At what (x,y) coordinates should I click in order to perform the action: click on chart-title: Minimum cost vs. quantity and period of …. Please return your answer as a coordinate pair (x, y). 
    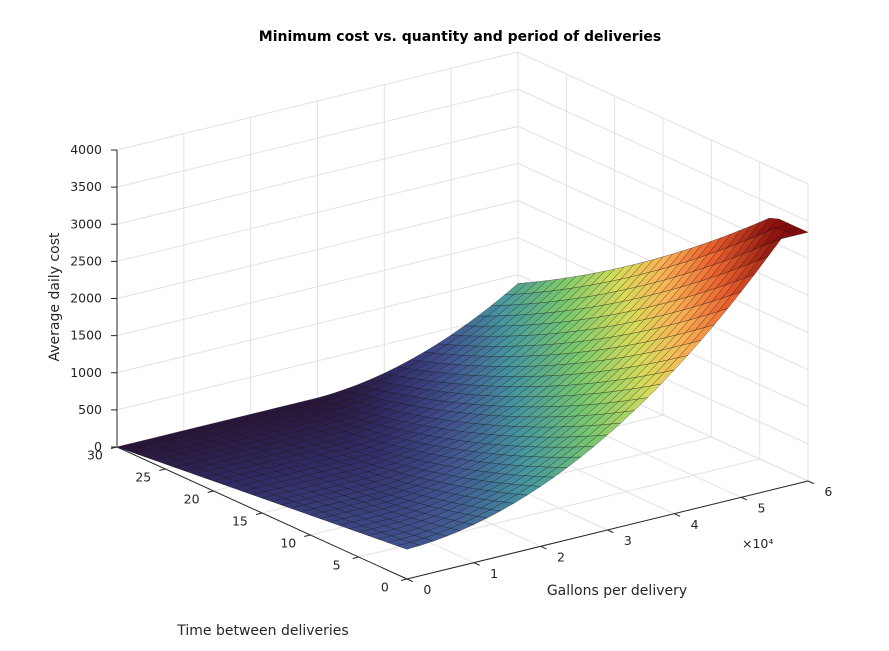
    Looking at the image, I should click on (460, 37).